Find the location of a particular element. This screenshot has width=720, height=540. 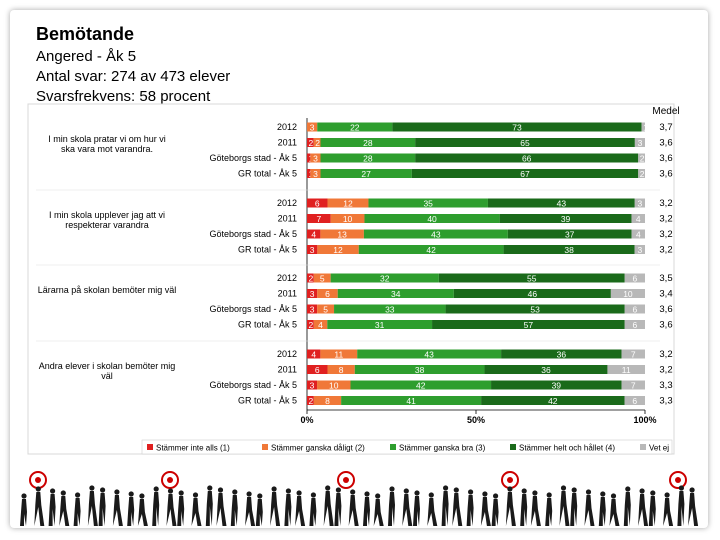

bar-data-label: 5 is located at coordinates (325, 309).